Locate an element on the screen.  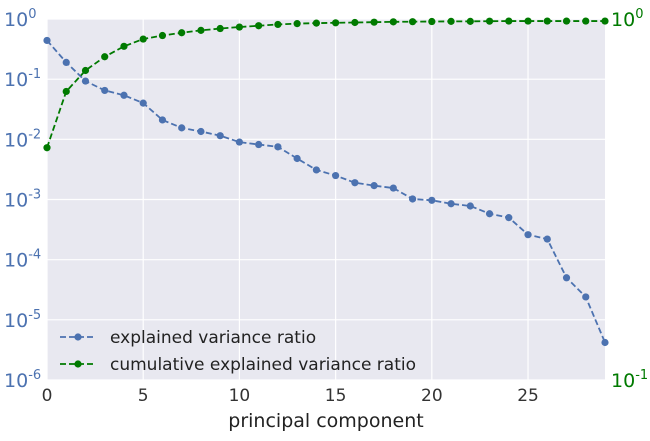
y-right-tick-label: 10⁻¹ is located at coordinates (629, 380).